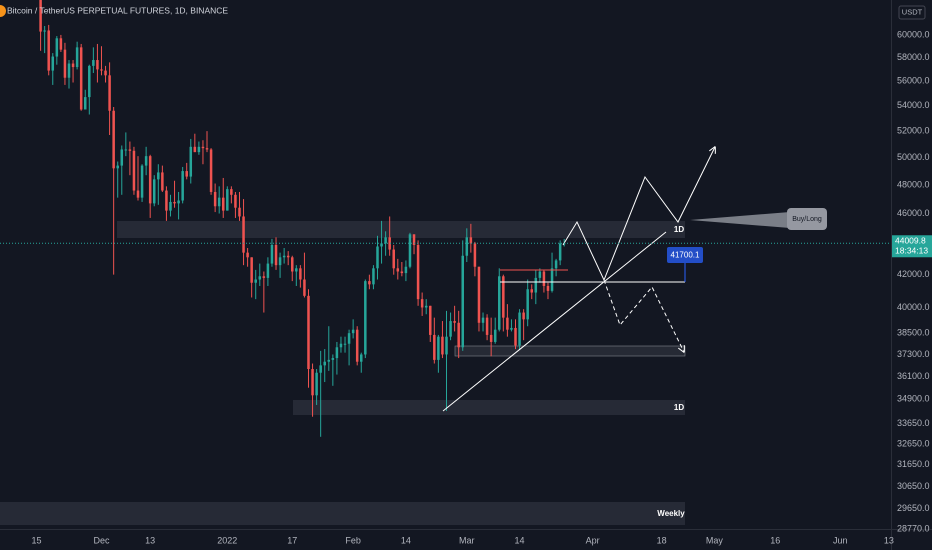  Describe the element at coordinates (671, 513) in the screenshot. I see `zone-label: Weekly` at that location.